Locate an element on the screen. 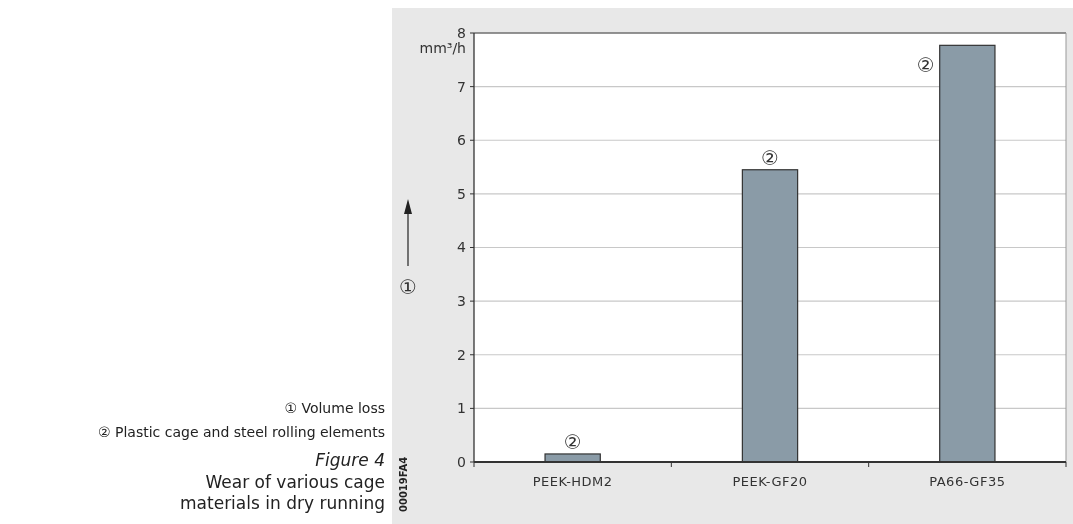 Image resolution: width=1073 pixels, height=524 pixels. x-tick-label: PEEK-GF20 is located at coordinates (770, 481).